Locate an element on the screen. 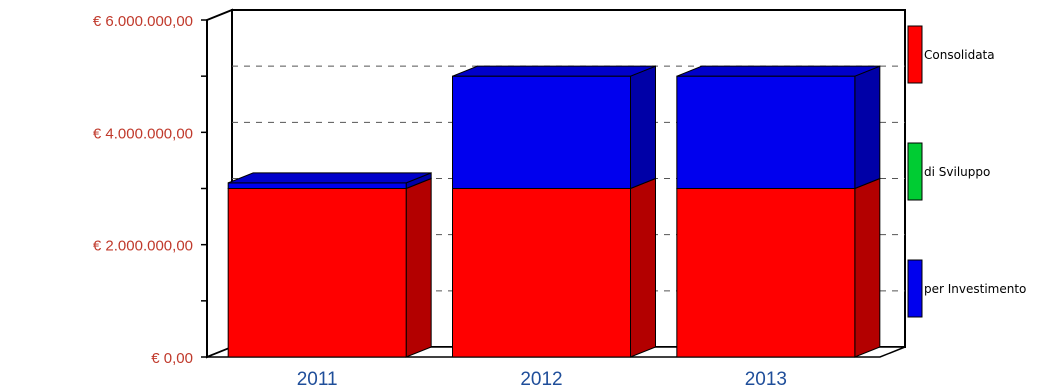 This screenshot has width=1061, height=389. y-tick-label: € 6.000.000,00 is located at coordinates (143, 21).